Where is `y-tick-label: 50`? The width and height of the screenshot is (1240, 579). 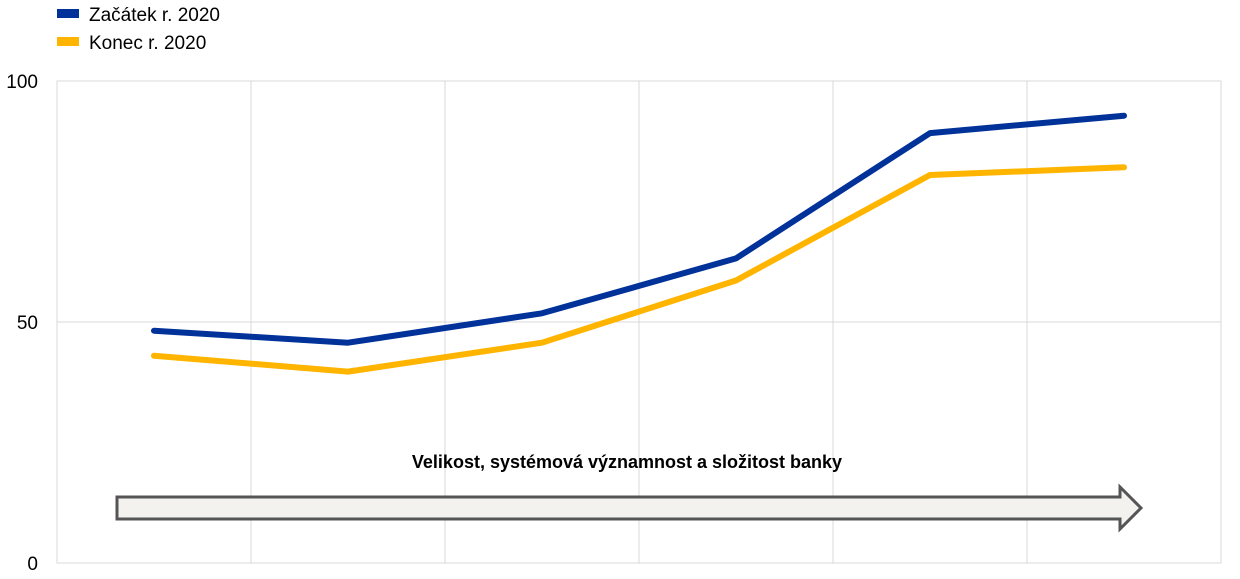 y-tick-label: 50 is located at coordinates (27, 323).